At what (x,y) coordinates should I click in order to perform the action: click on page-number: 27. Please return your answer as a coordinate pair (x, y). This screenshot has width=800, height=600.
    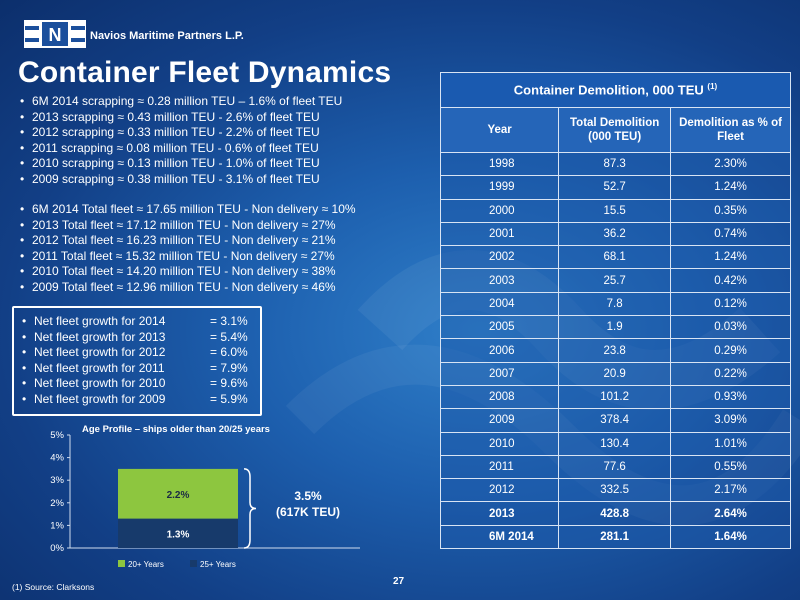
    Looking at the image, I should click on (399, 581).